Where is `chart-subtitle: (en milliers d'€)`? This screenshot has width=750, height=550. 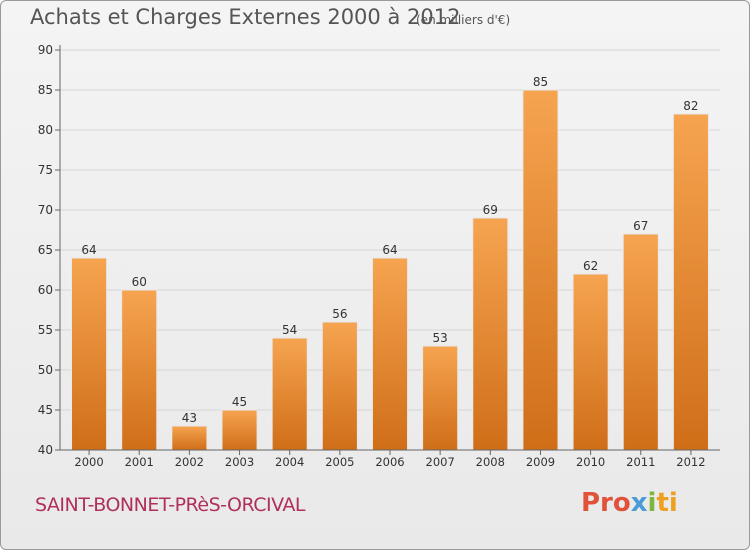
chart-subtitle: (en milliers d'€) is located at coordinates (463, 20).